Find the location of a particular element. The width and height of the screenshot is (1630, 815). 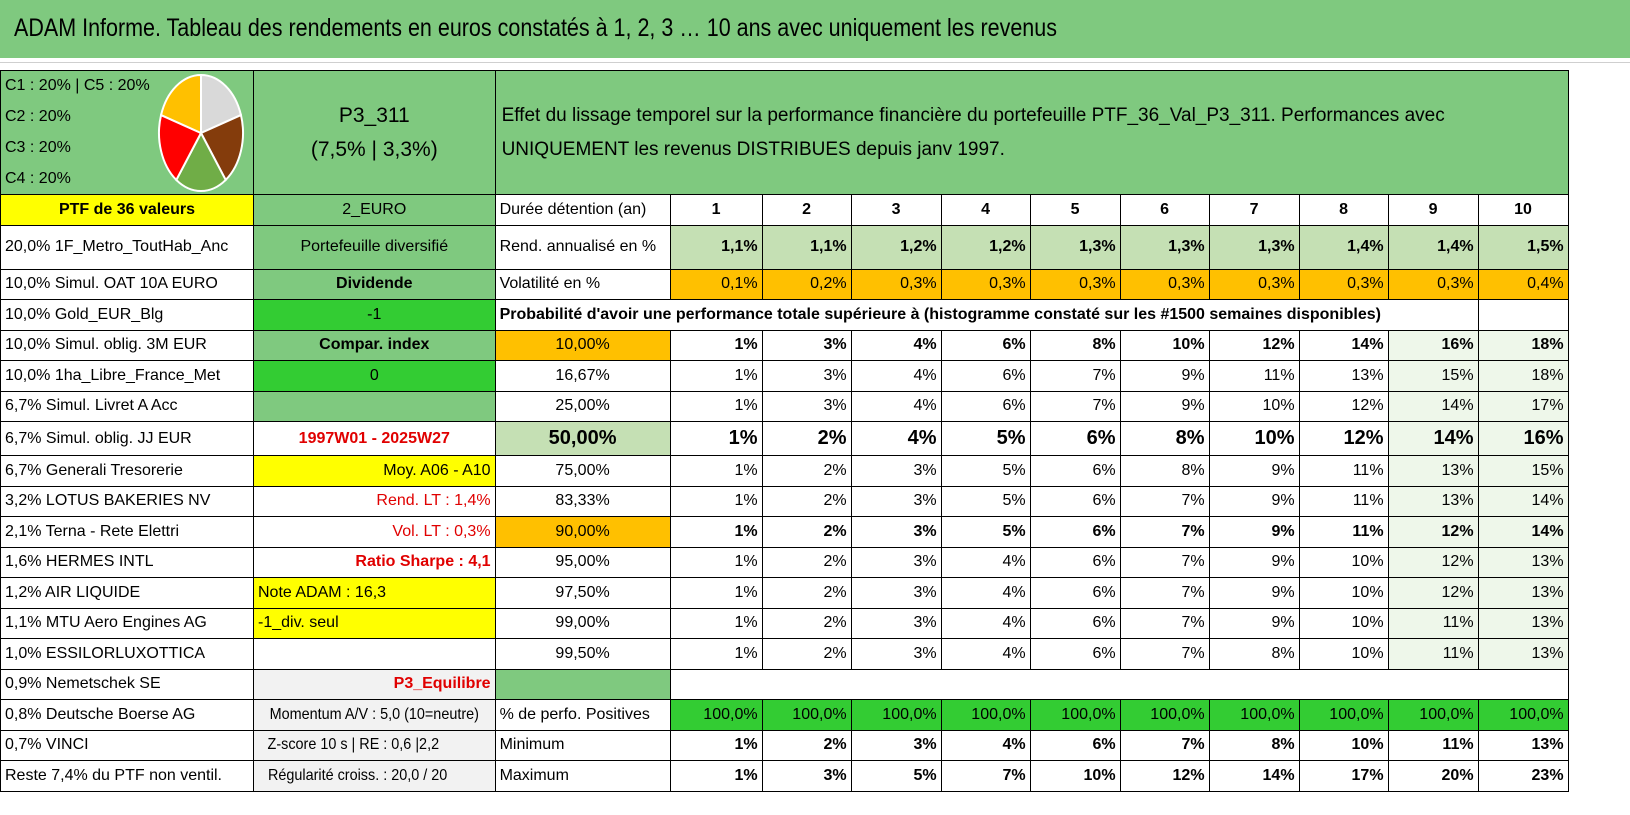

prob-threshold: 16,67% is located at coordinates (582, 376).